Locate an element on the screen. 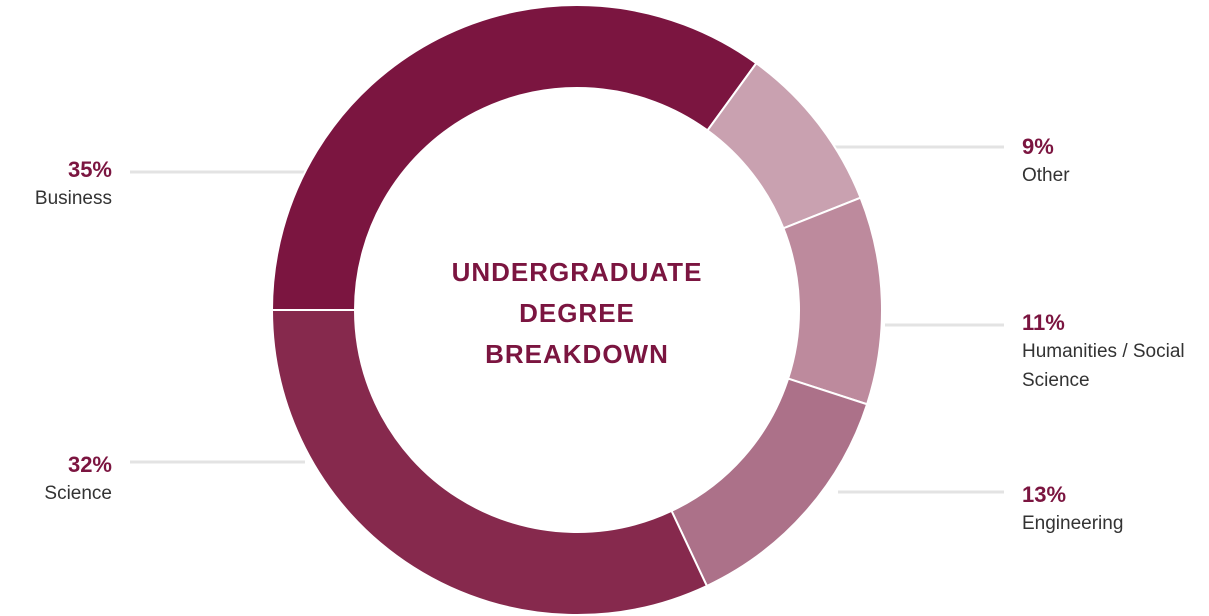 This screenshot has height=616, width=1209. value-label: 35% is located at coordinates (89, 169).